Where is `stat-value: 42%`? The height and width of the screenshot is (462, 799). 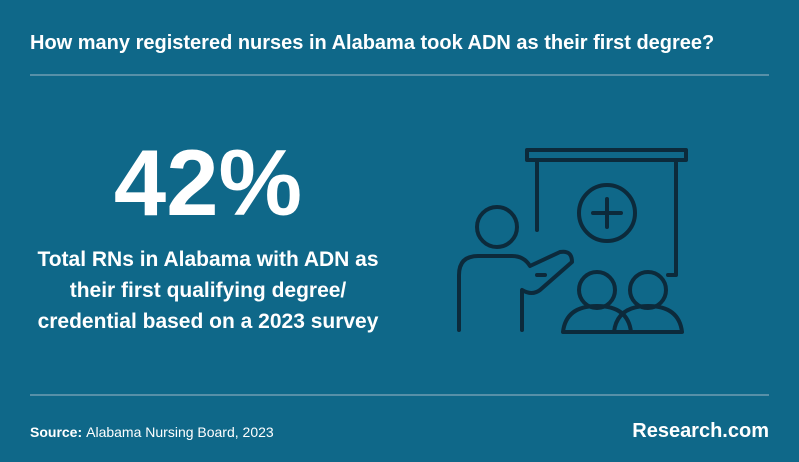
stat-value: 42% is located at coordinates (208, 182).